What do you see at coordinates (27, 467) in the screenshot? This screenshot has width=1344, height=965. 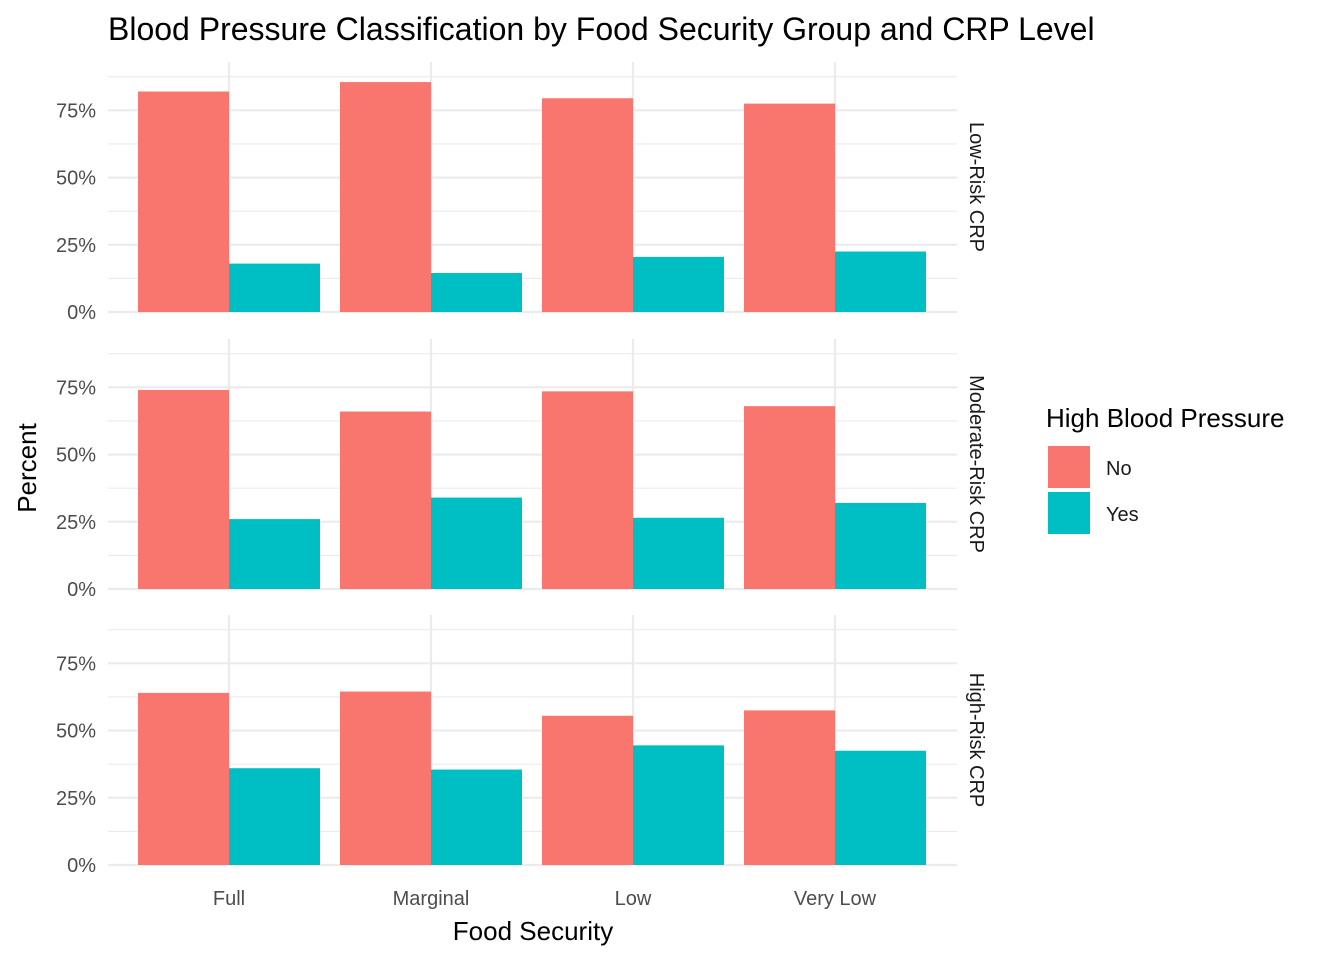 I see `y-axis-title: Percent` at bounding box center [27, 467].